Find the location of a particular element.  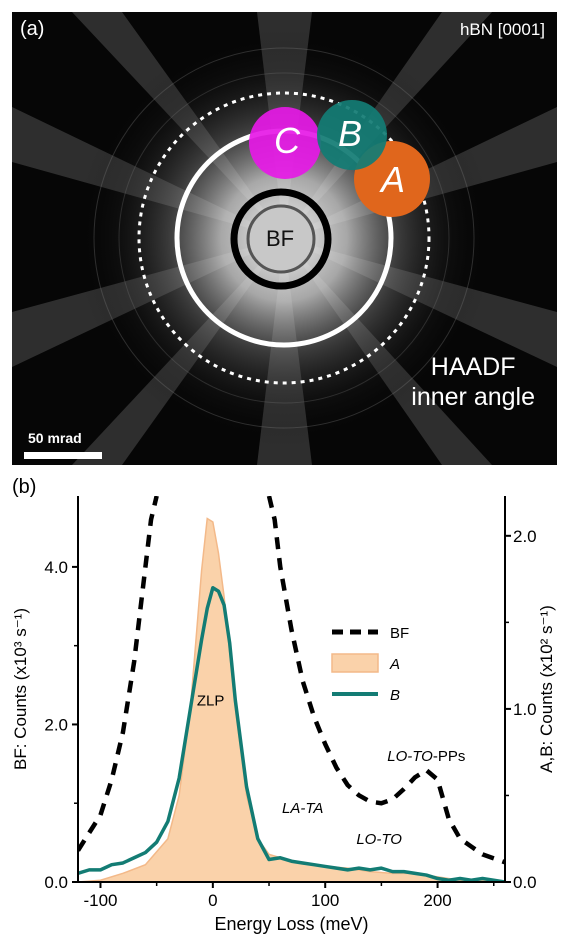

bf-aperture-ring is located at coordinates (281, 239).